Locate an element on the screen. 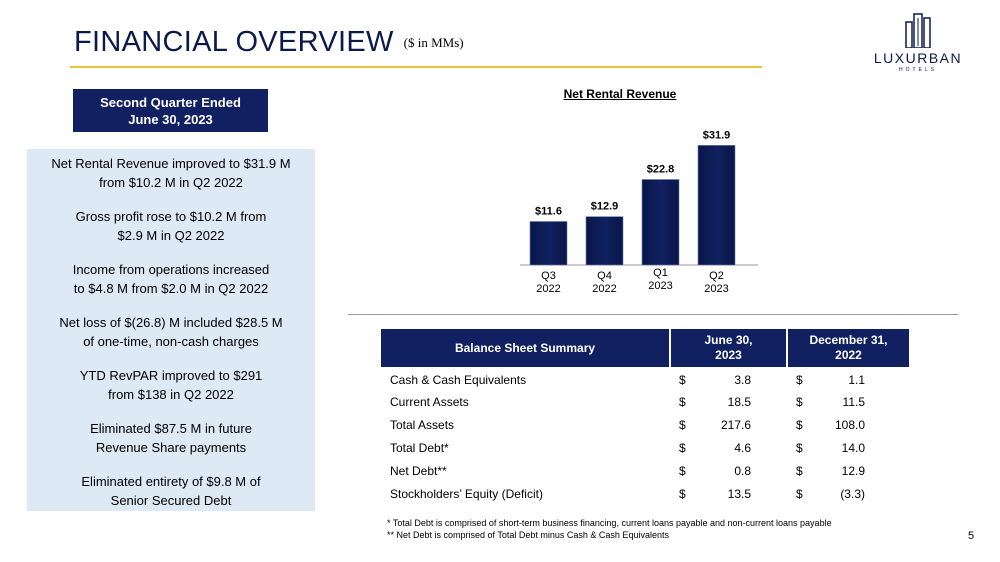 The height and width of the screenshot is (562, 1000). header-line: December 31, is located at coordinates (848, 340).